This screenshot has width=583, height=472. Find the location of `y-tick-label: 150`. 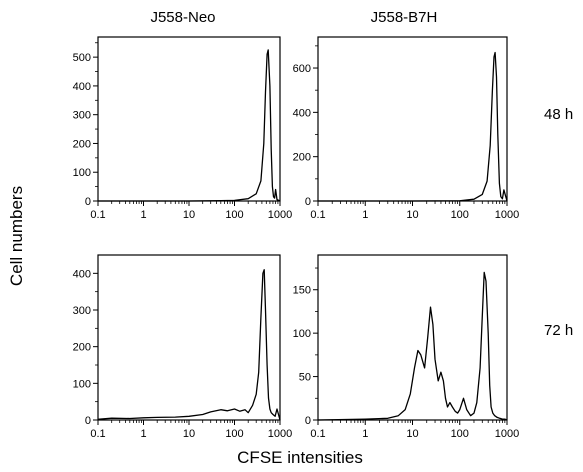

y-tick-label: 150 is located at coordinates (302, 291).